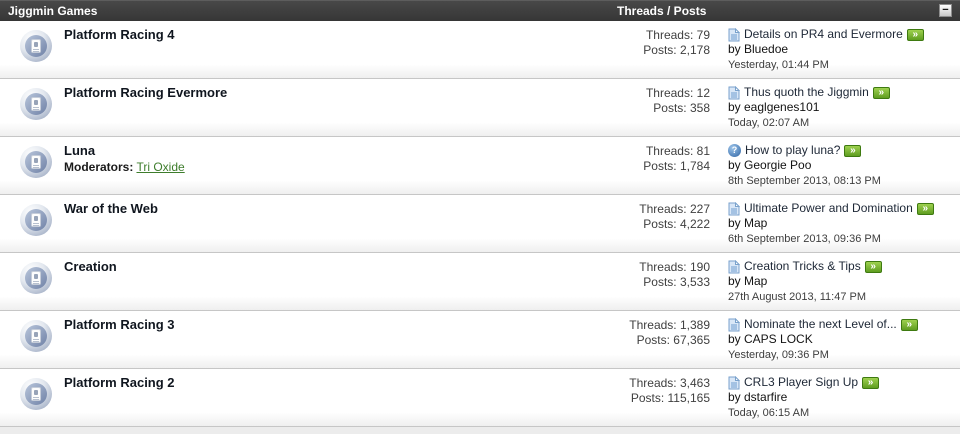 The image size is (960, 434). Describe the element at coordinates (770, 165) in the screenshot. I see `last-post-author: by Georgie Poo` at that location.